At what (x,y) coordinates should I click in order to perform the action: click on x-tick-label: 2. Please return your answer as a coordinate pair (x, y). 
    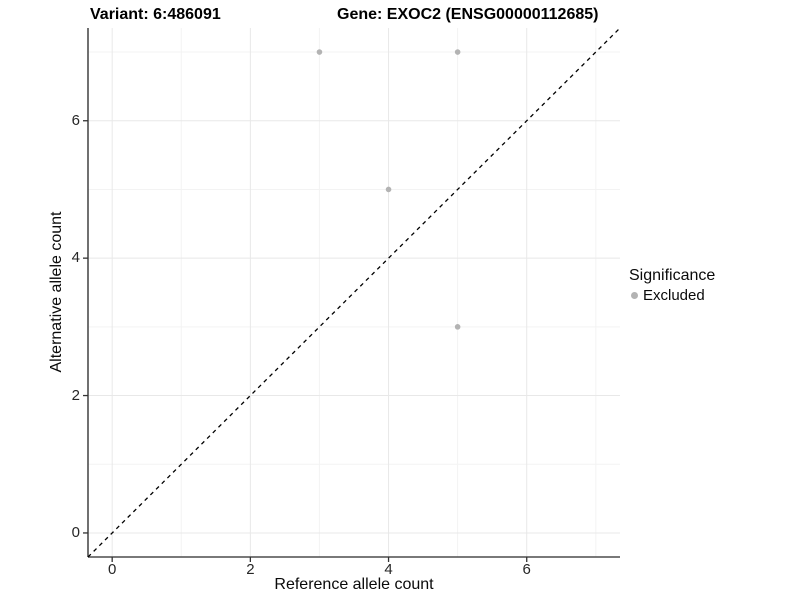
    Looking at the image, I should click on (250, 569).